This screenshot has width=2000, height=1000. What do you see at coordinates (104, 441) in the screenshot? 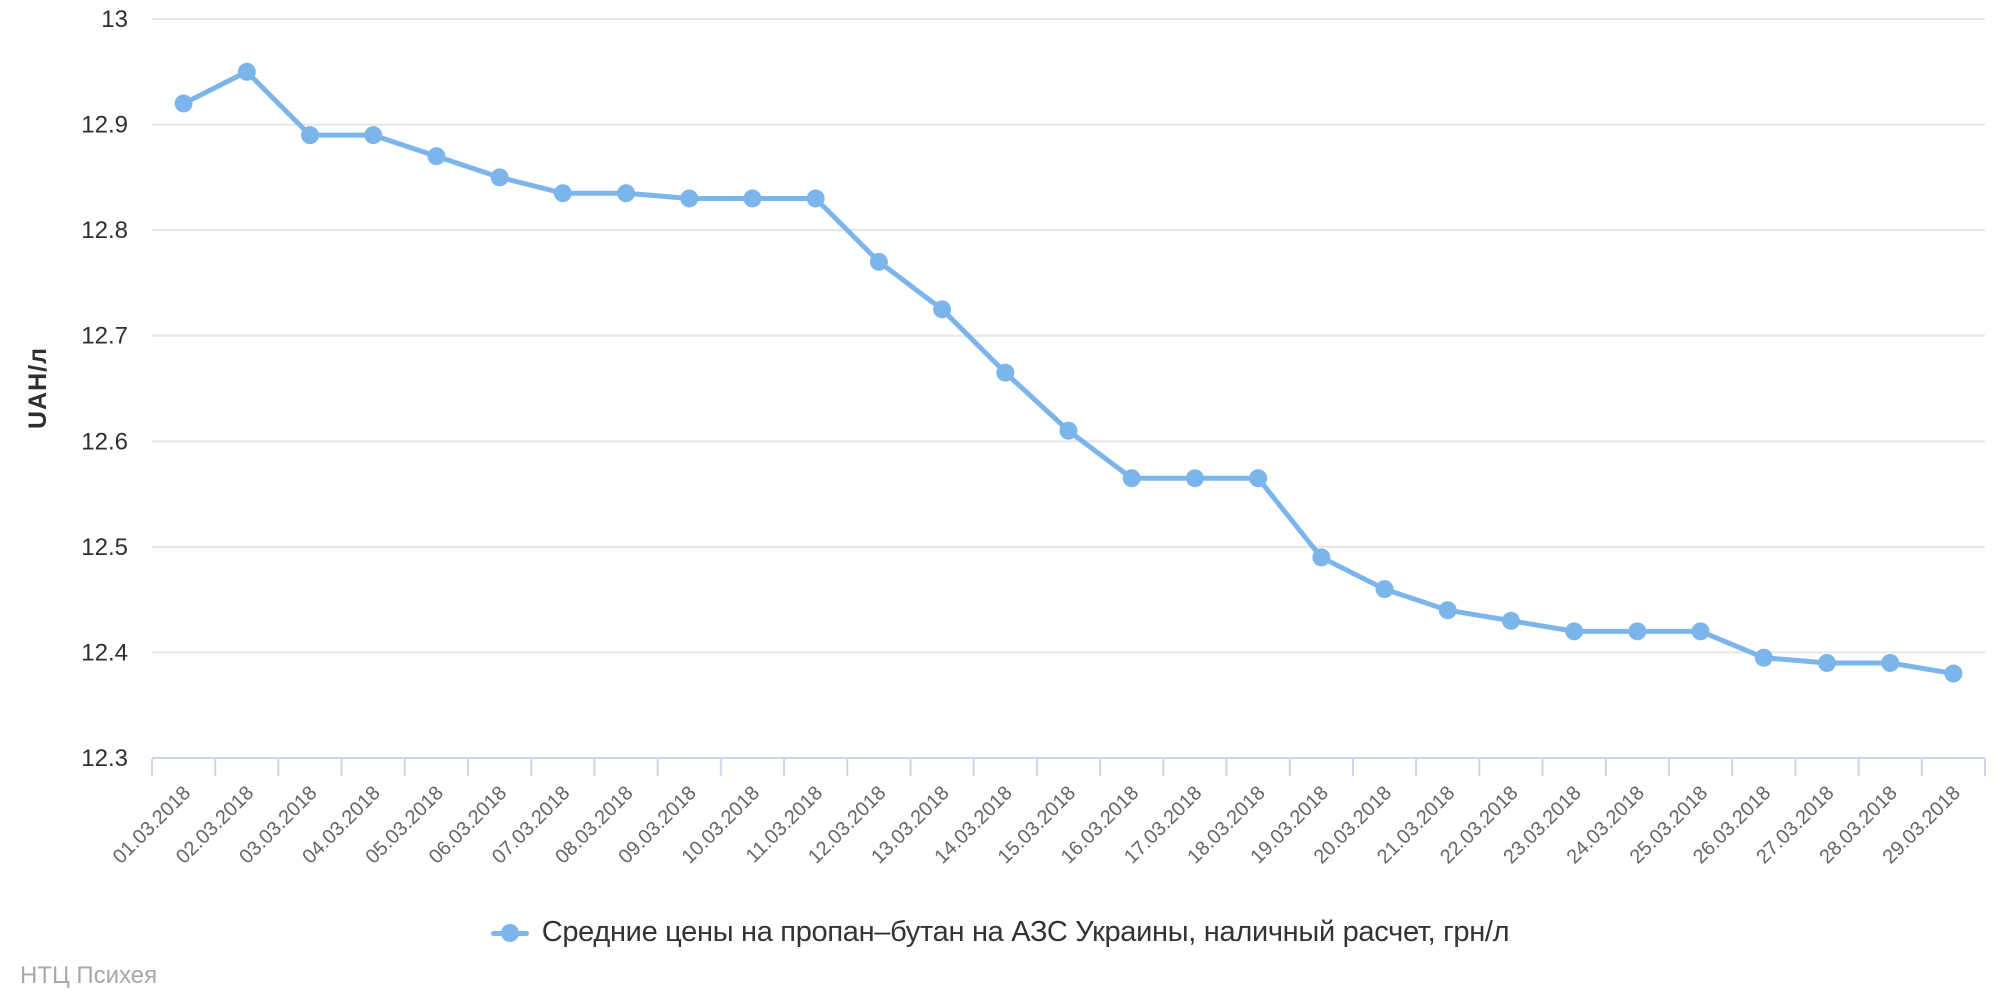
I see `y-axis-tick-label: 12.6` at bounding box center [104, 441].